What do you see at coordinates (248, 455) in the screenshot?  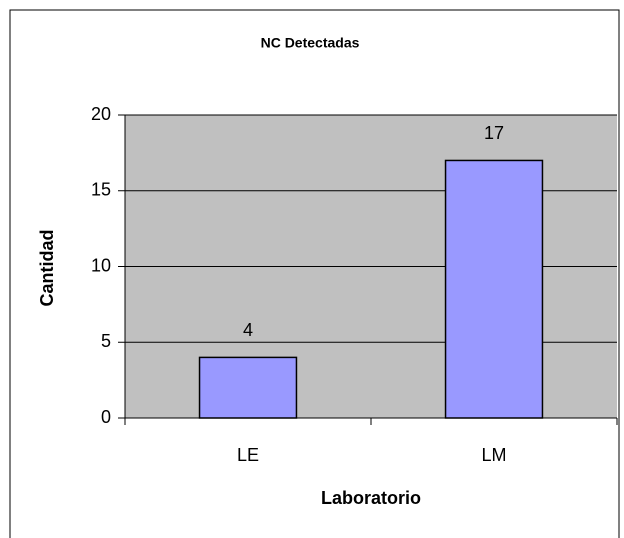 I see `x-tick-label: LE` at bounding box center [248, 455].